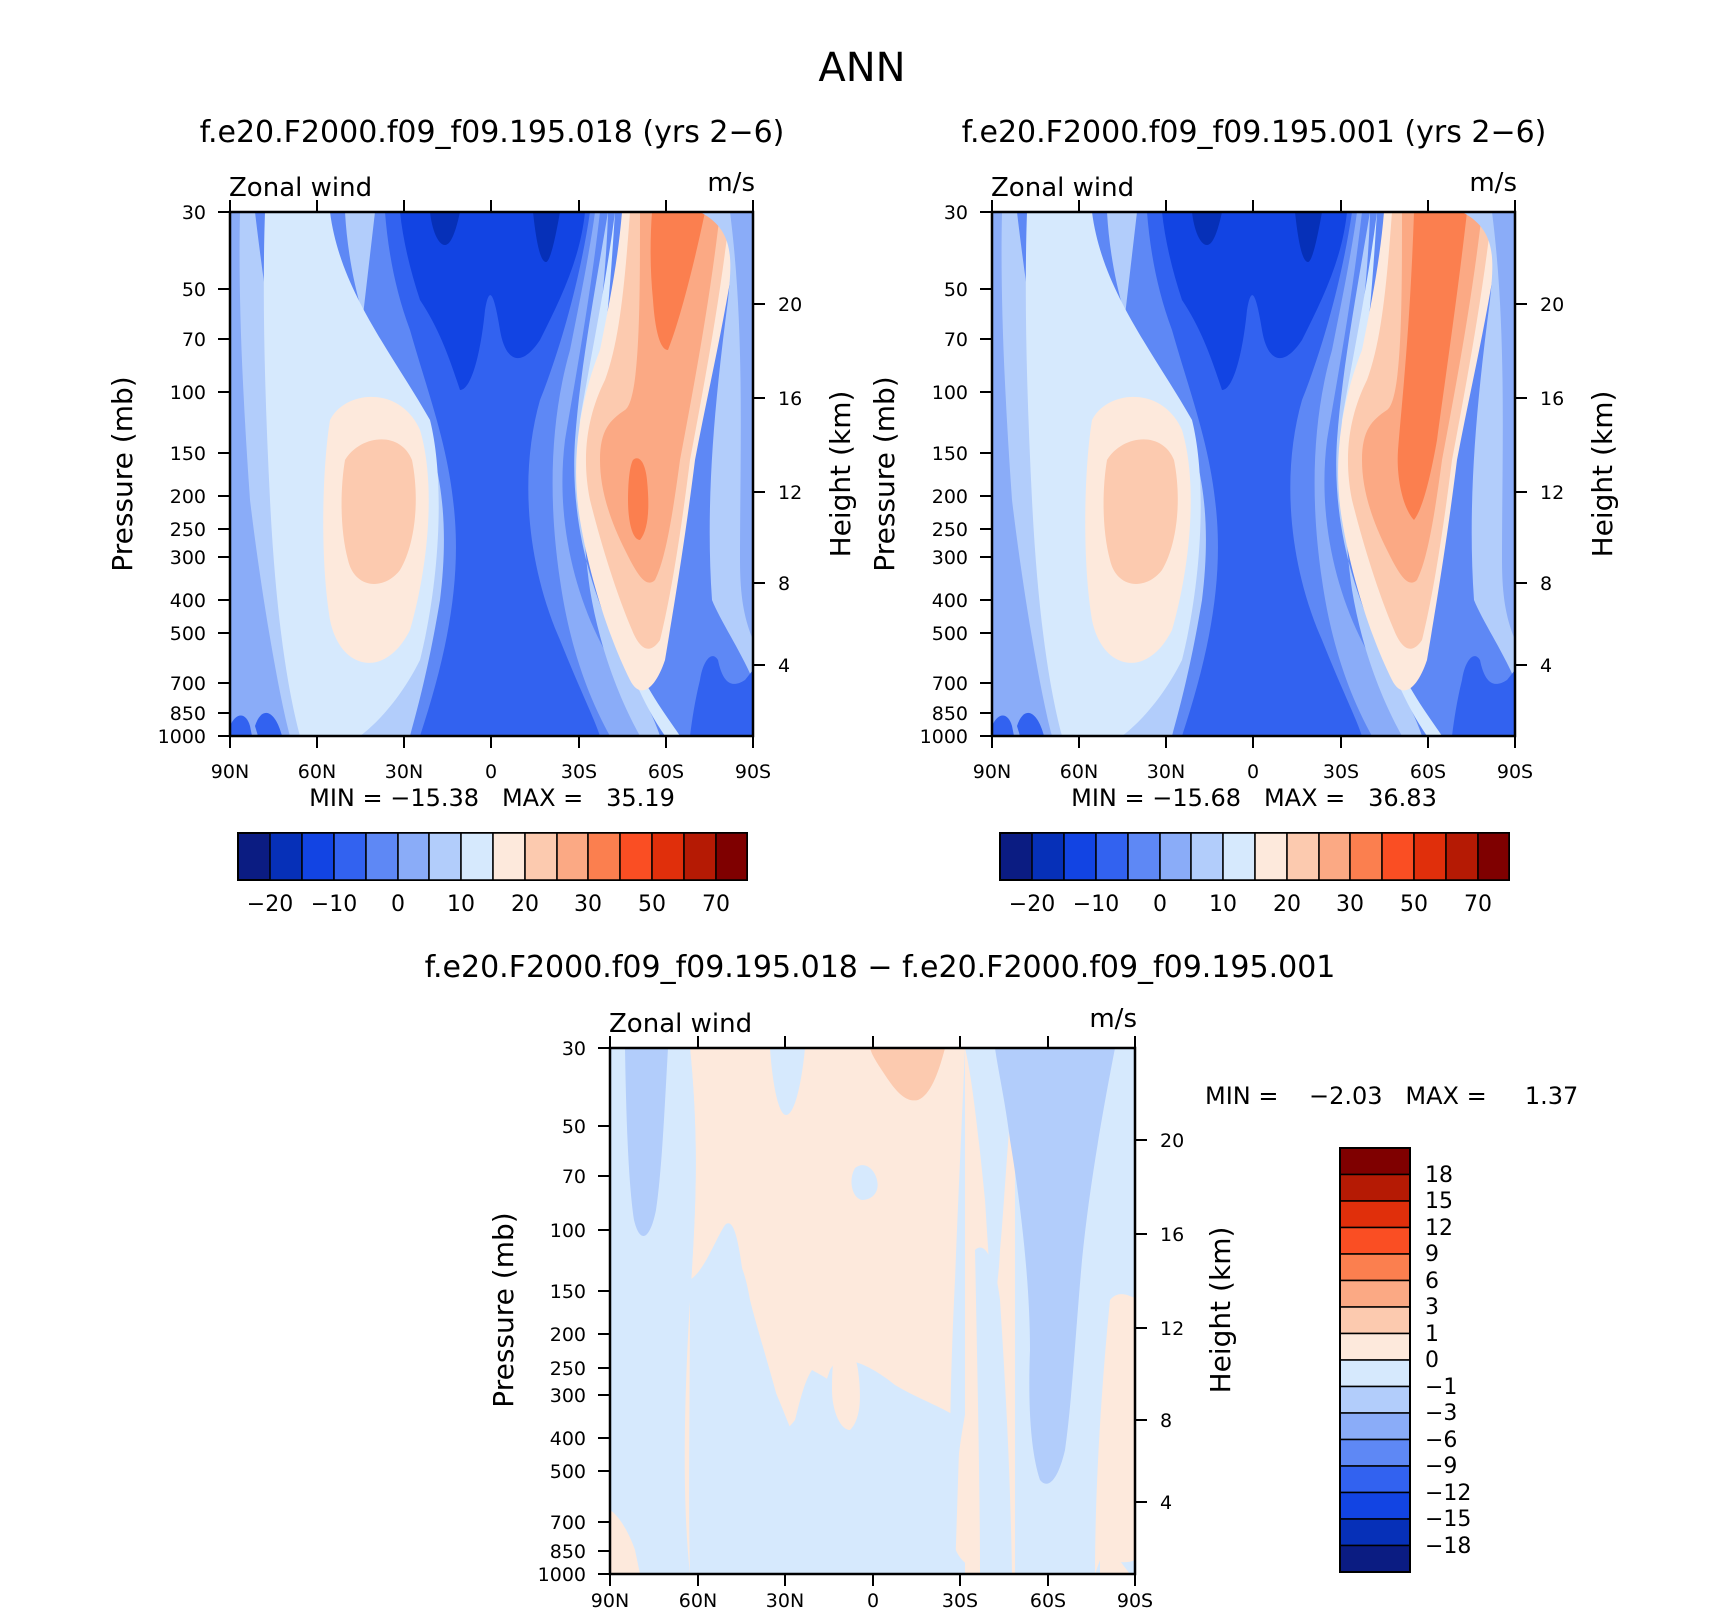  What do you see at coordinates (492, 132) in the screenshot?
I see `panel-title: f.e20.F2000.f09_f09.195.018 (yrs 2−6)` at bounding box center [492, 132].